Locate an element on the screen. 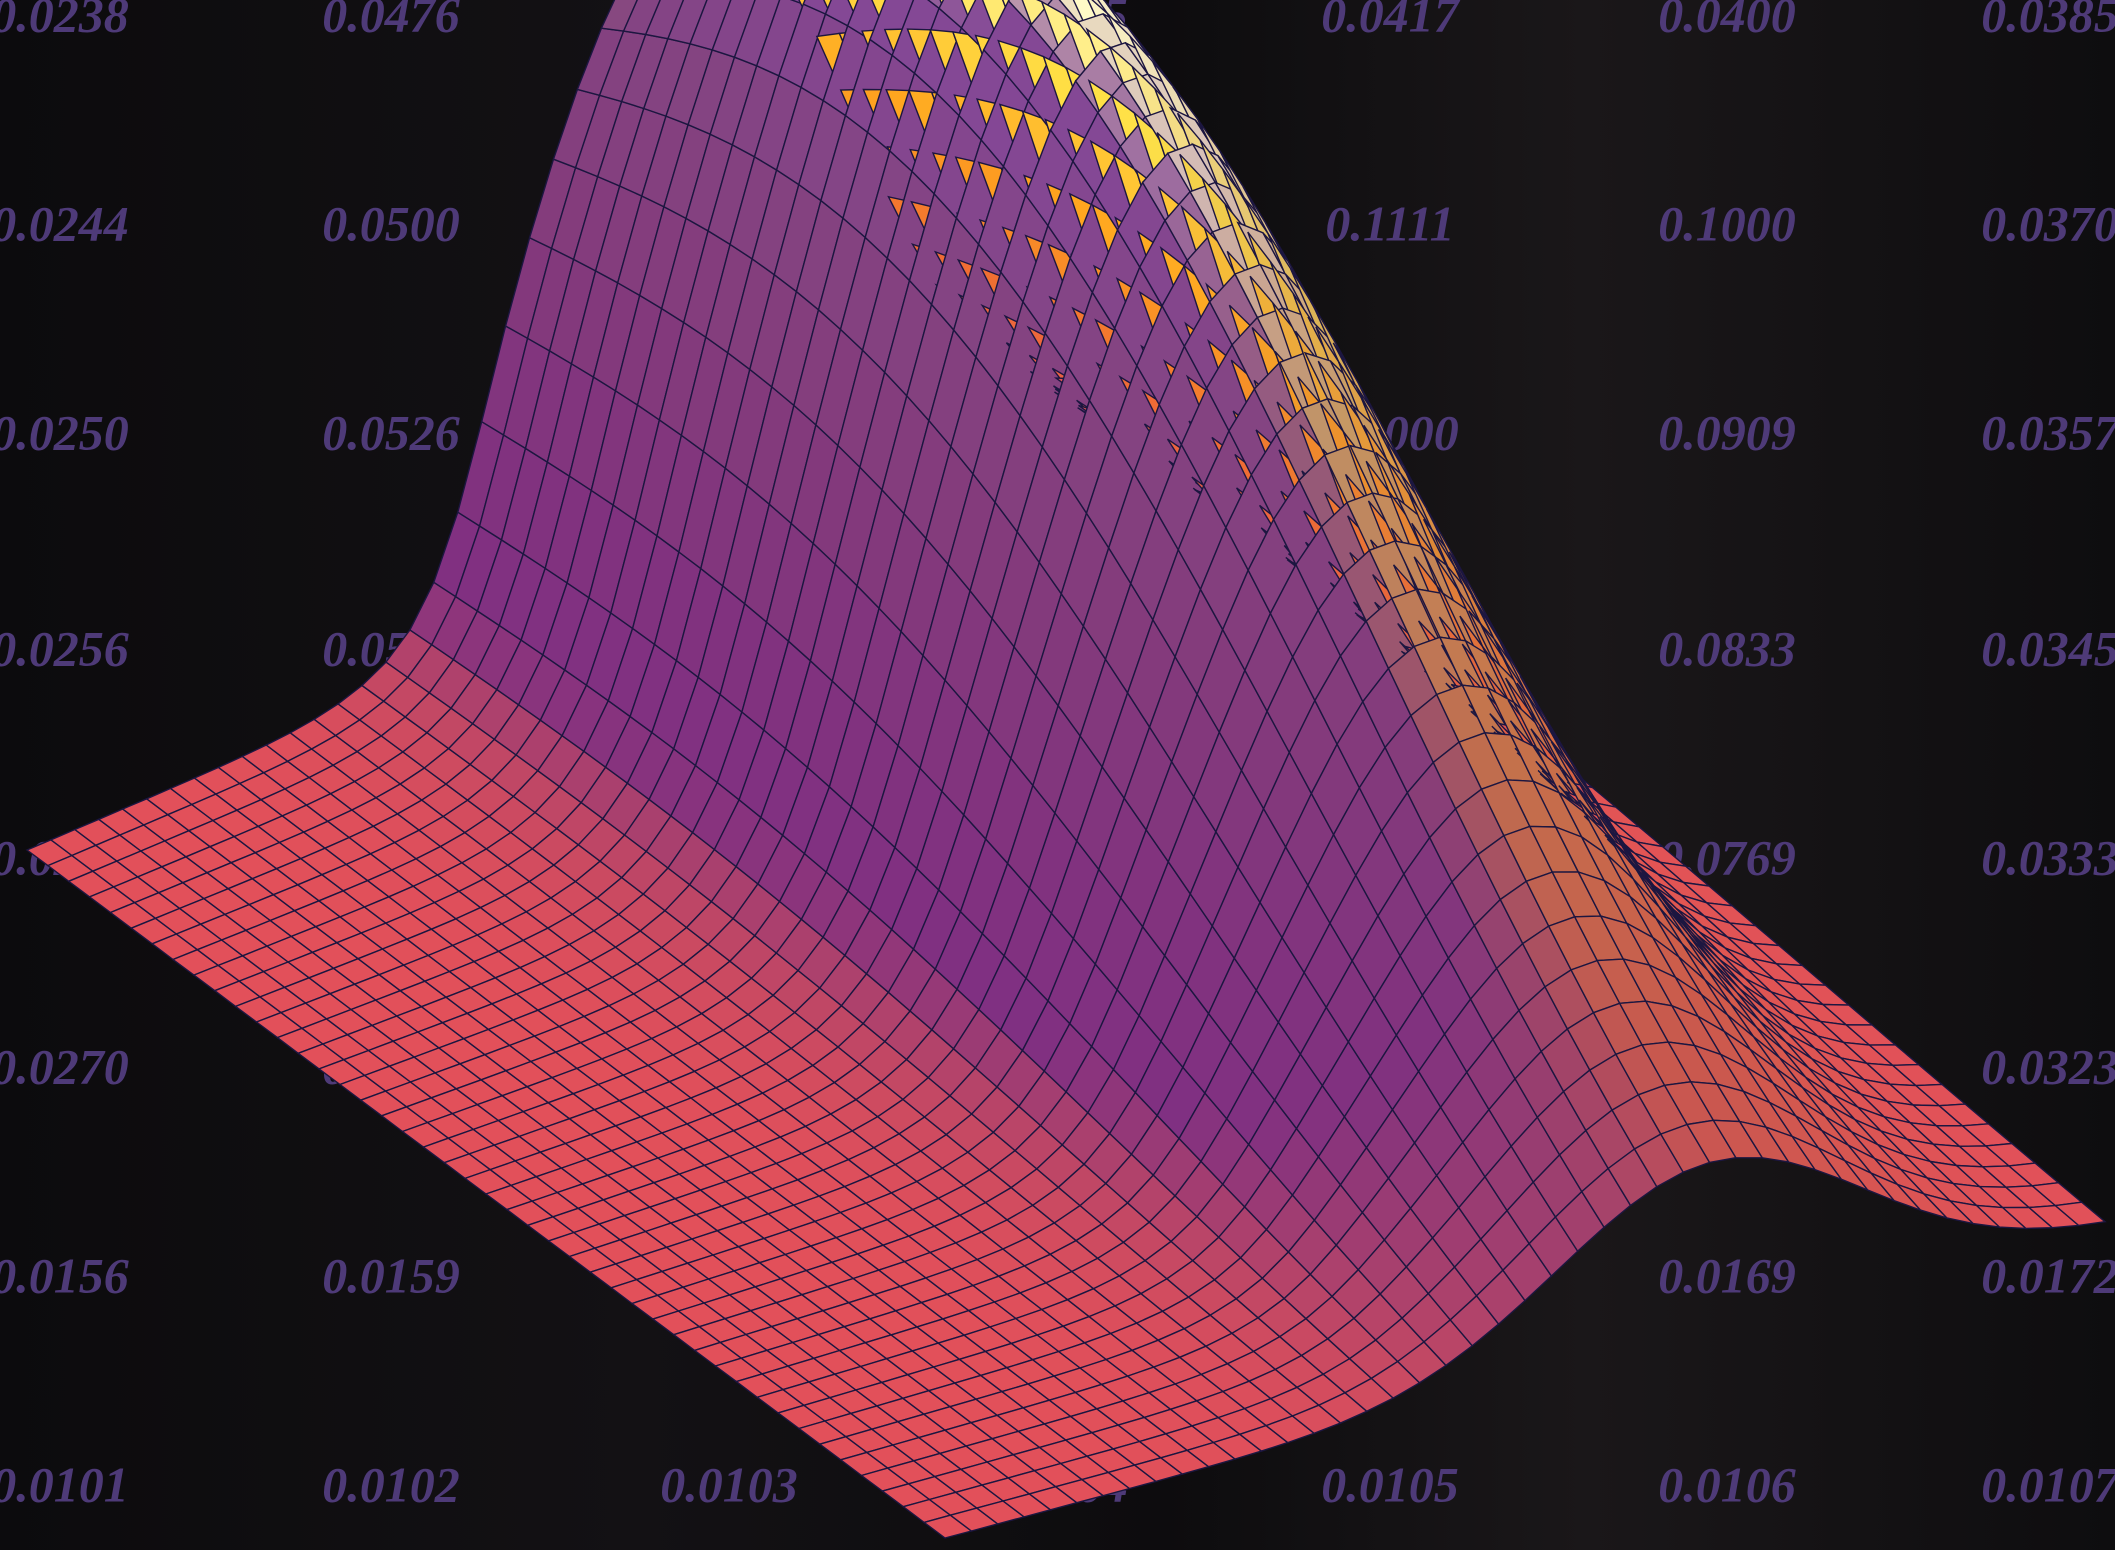 This screenshot has height=1550, width=2115. background-number: 0.0417 is located at coordinates (1391, 21).